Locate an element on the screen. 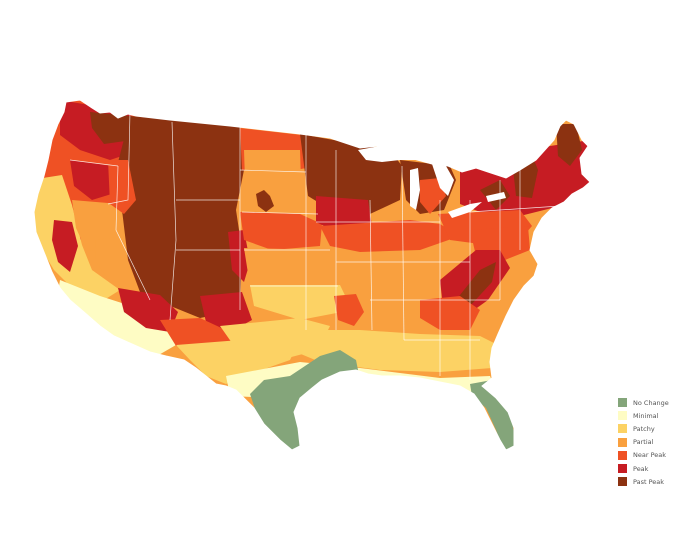  legend-label-past-peak: Past Peak is located at coordinates (649, 481).